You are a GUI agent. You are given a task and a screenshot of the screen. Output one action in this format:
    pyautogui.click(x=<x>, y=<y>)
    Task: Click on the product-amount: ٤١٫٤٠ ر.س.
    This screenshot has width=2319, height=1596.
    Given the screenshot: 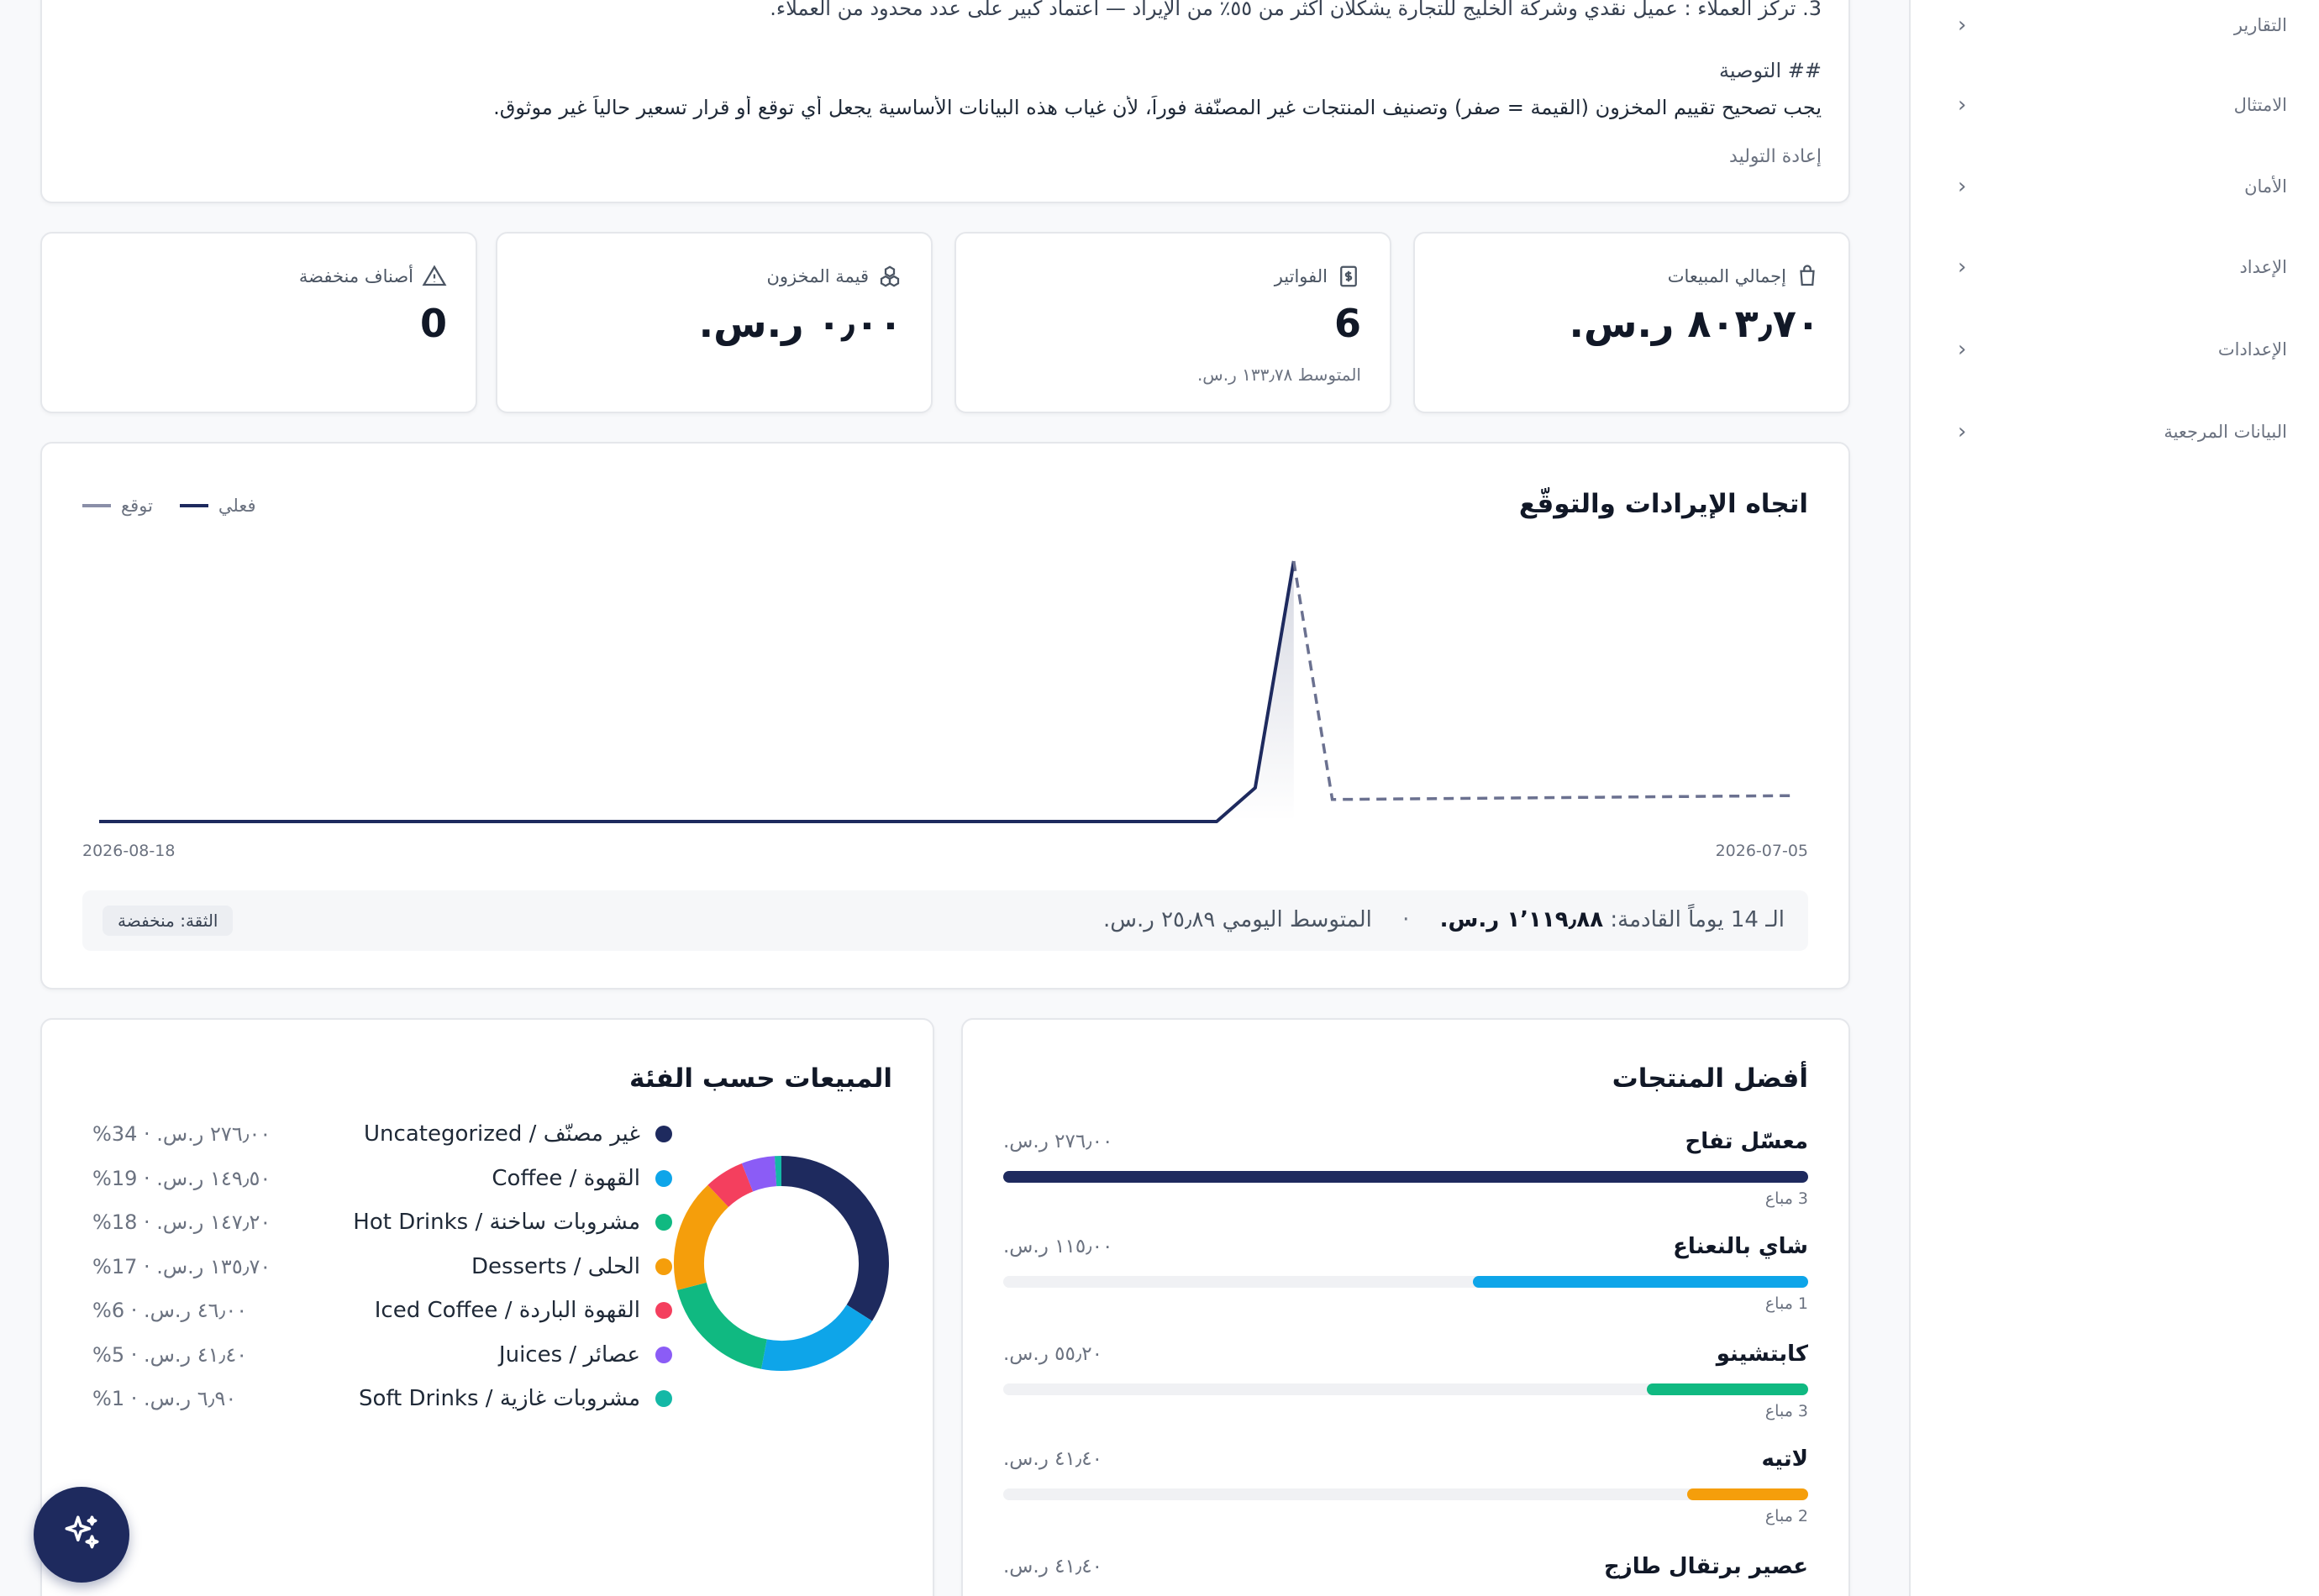 What is the action you would take?
    pyautogui.click(x=1053, y=1567)
    